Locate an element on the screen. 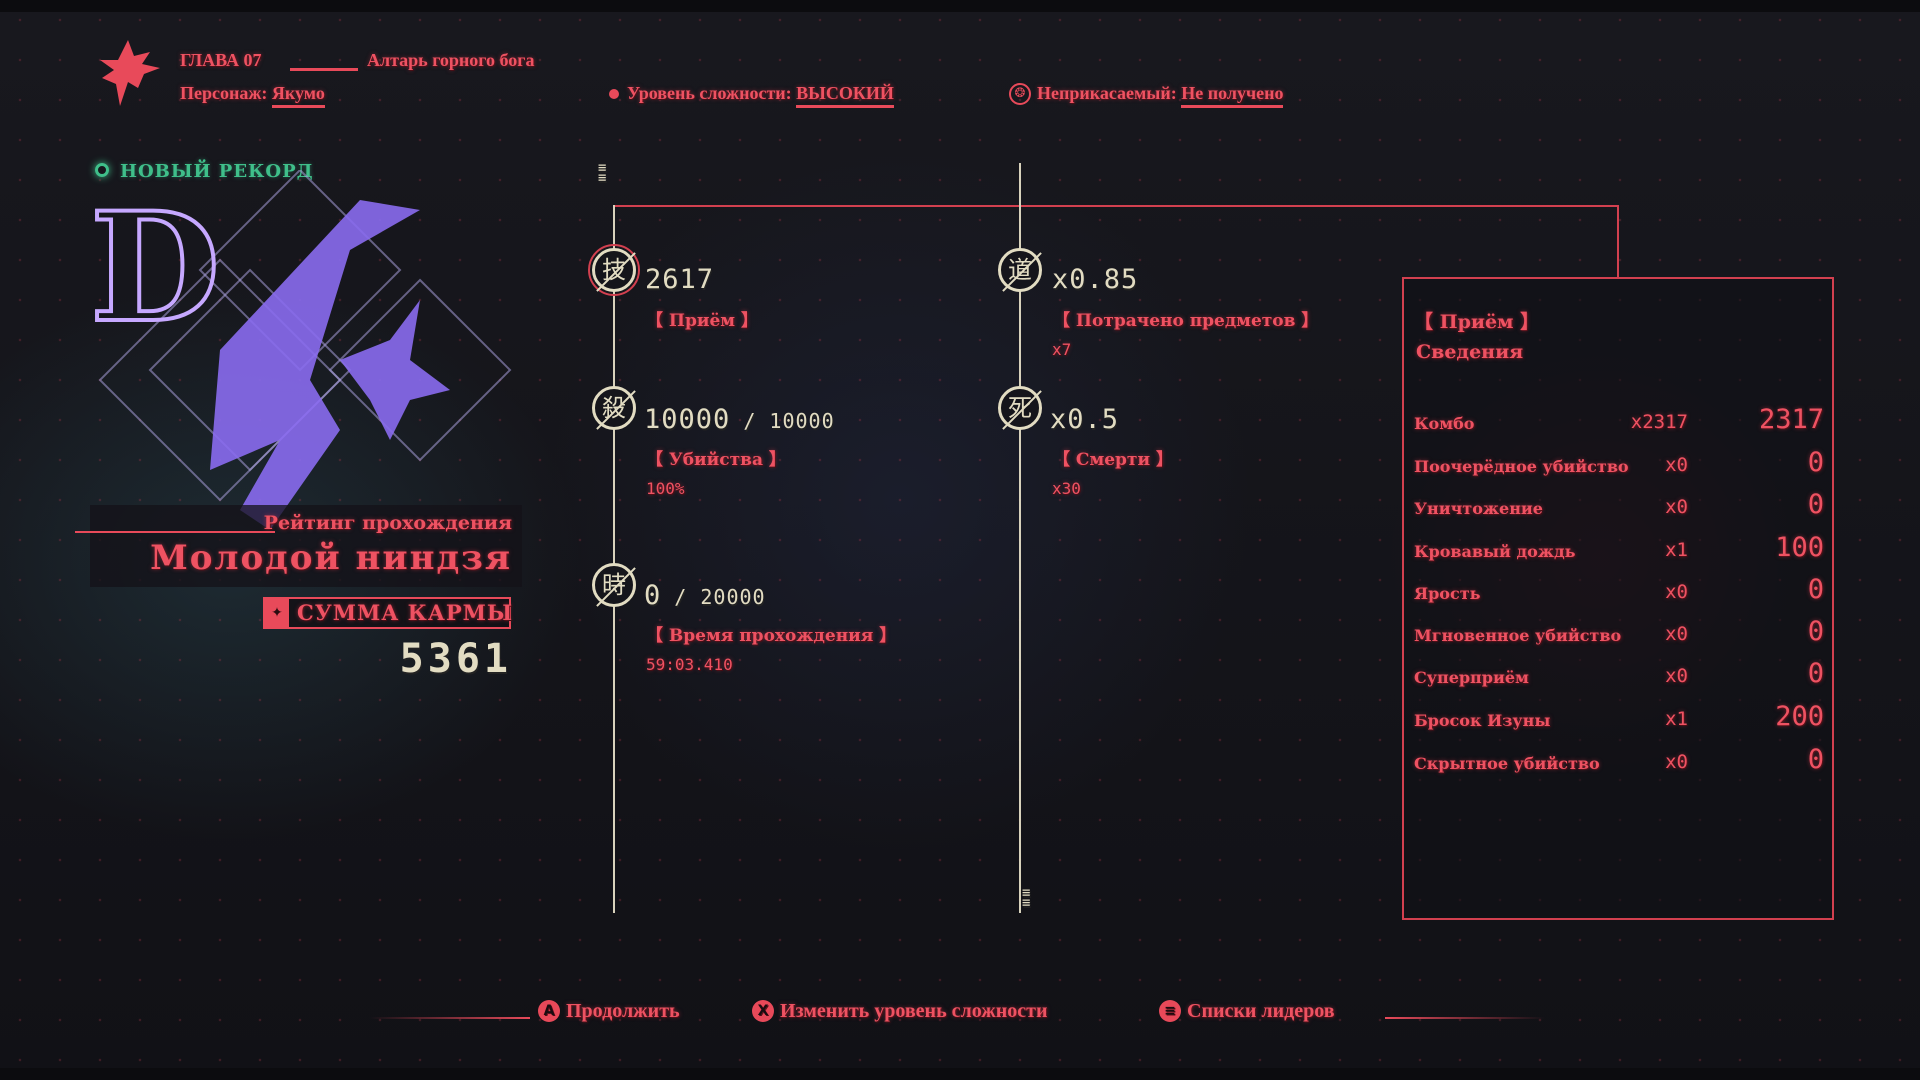 The height and width of the screenshot is (1080, 1920). details-title-text: Приём is located at coordinates (1476, 322).